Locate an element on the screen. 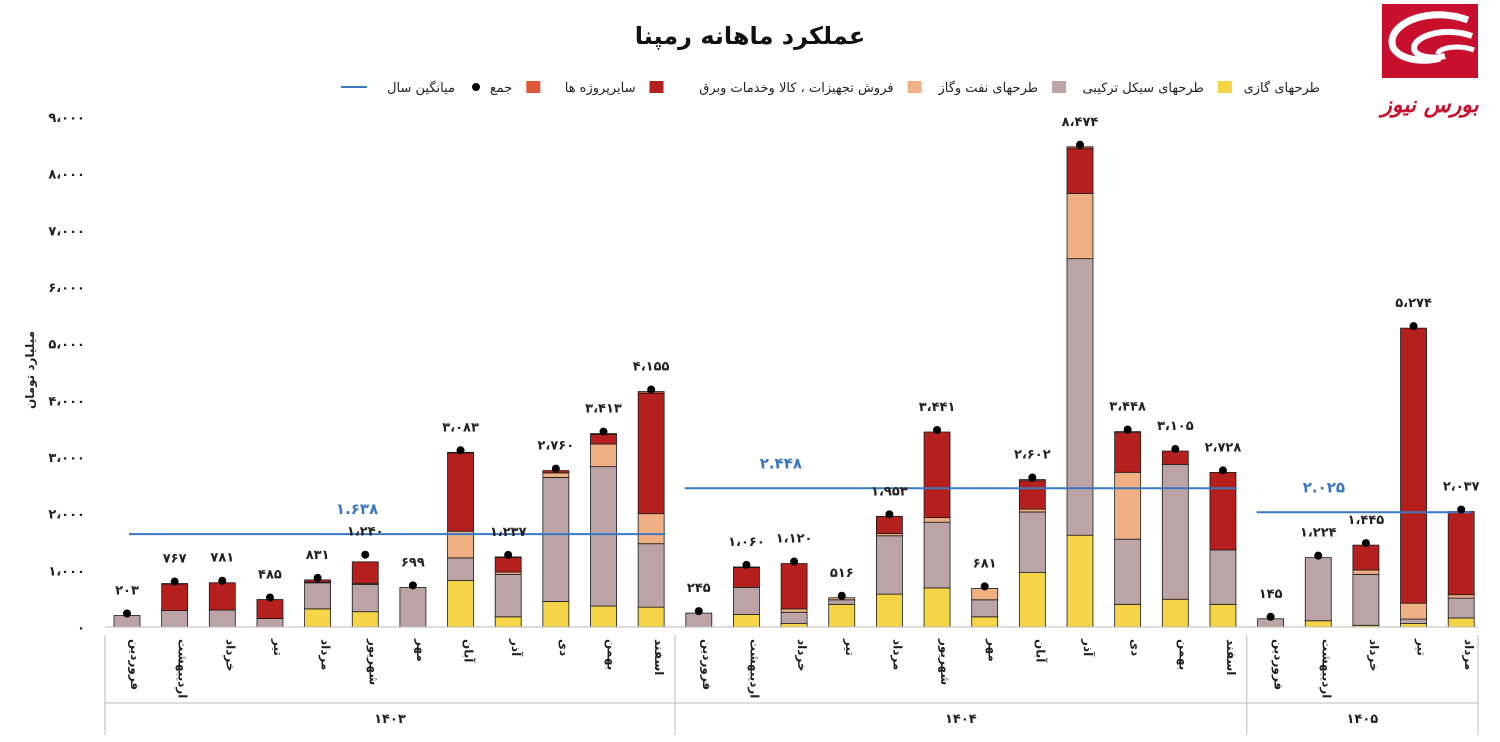 The image size is (1500, 742). total-label: ۷۸۱ is located at coordinates (222, 558).